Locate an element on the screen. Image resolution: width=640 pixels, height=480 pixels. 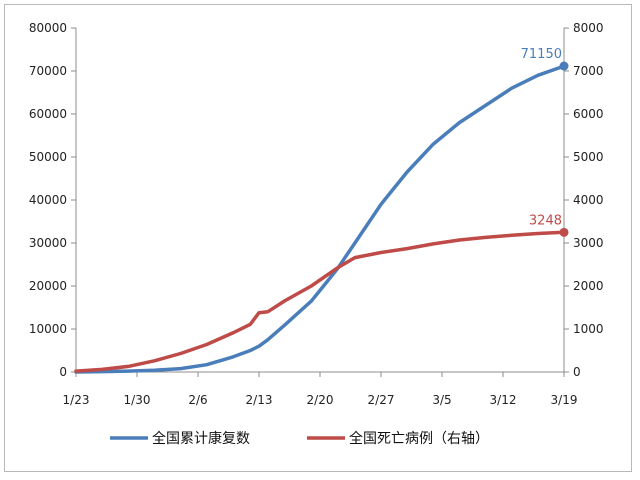
left-tick-label: 50000 is located at coordinates (48, 157).